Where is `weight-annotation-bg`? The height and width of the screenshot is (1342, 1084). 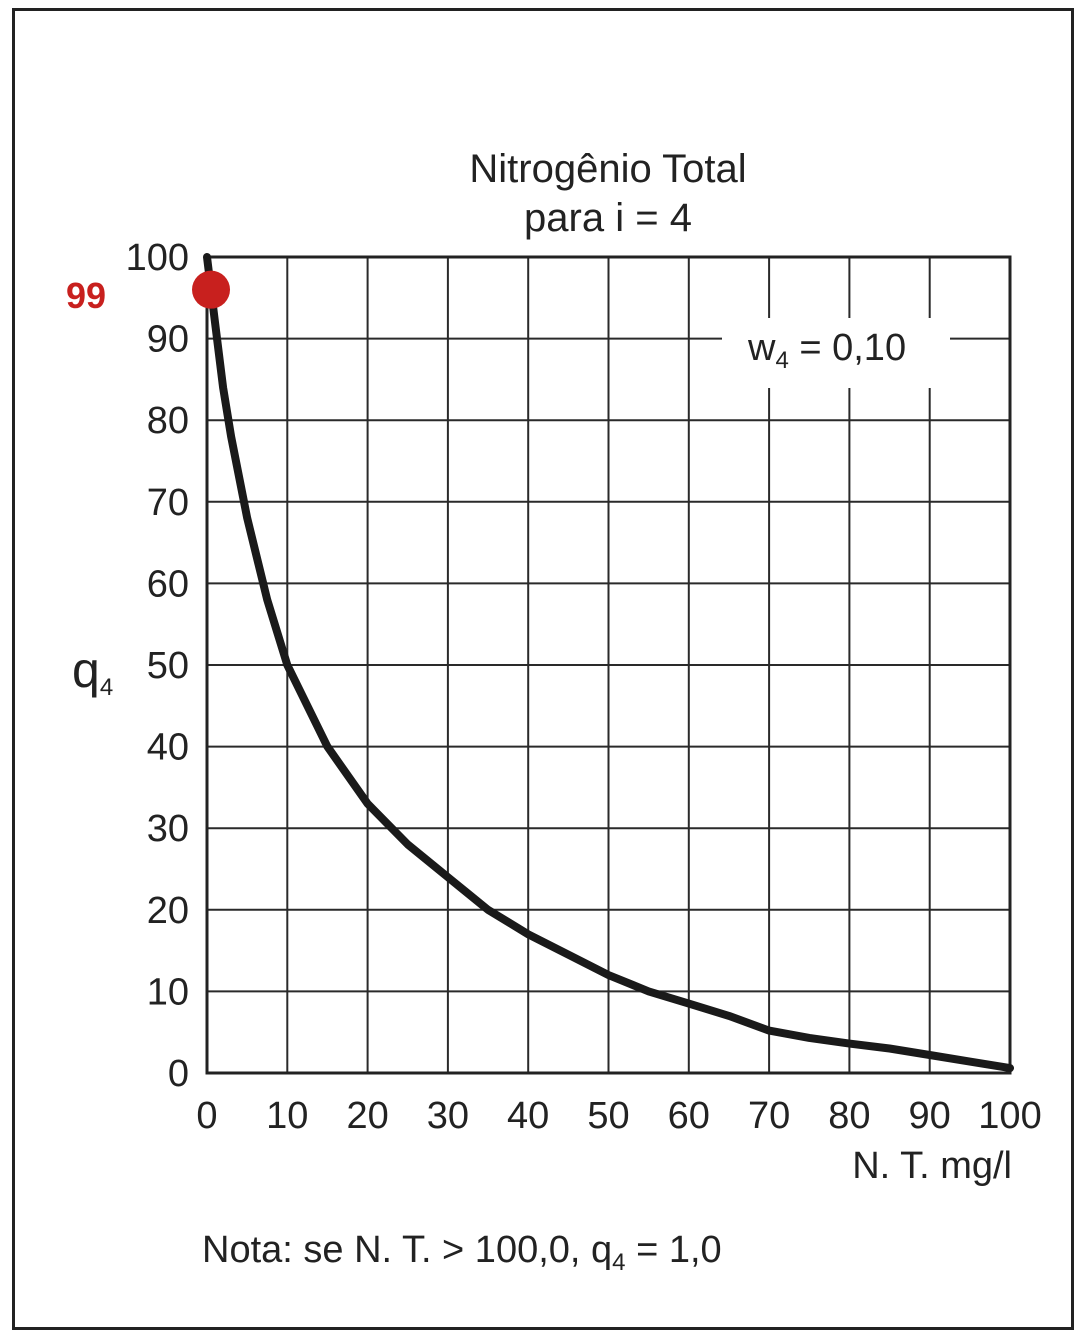
weight-annotation-bg is located at coordinates (836, 353).